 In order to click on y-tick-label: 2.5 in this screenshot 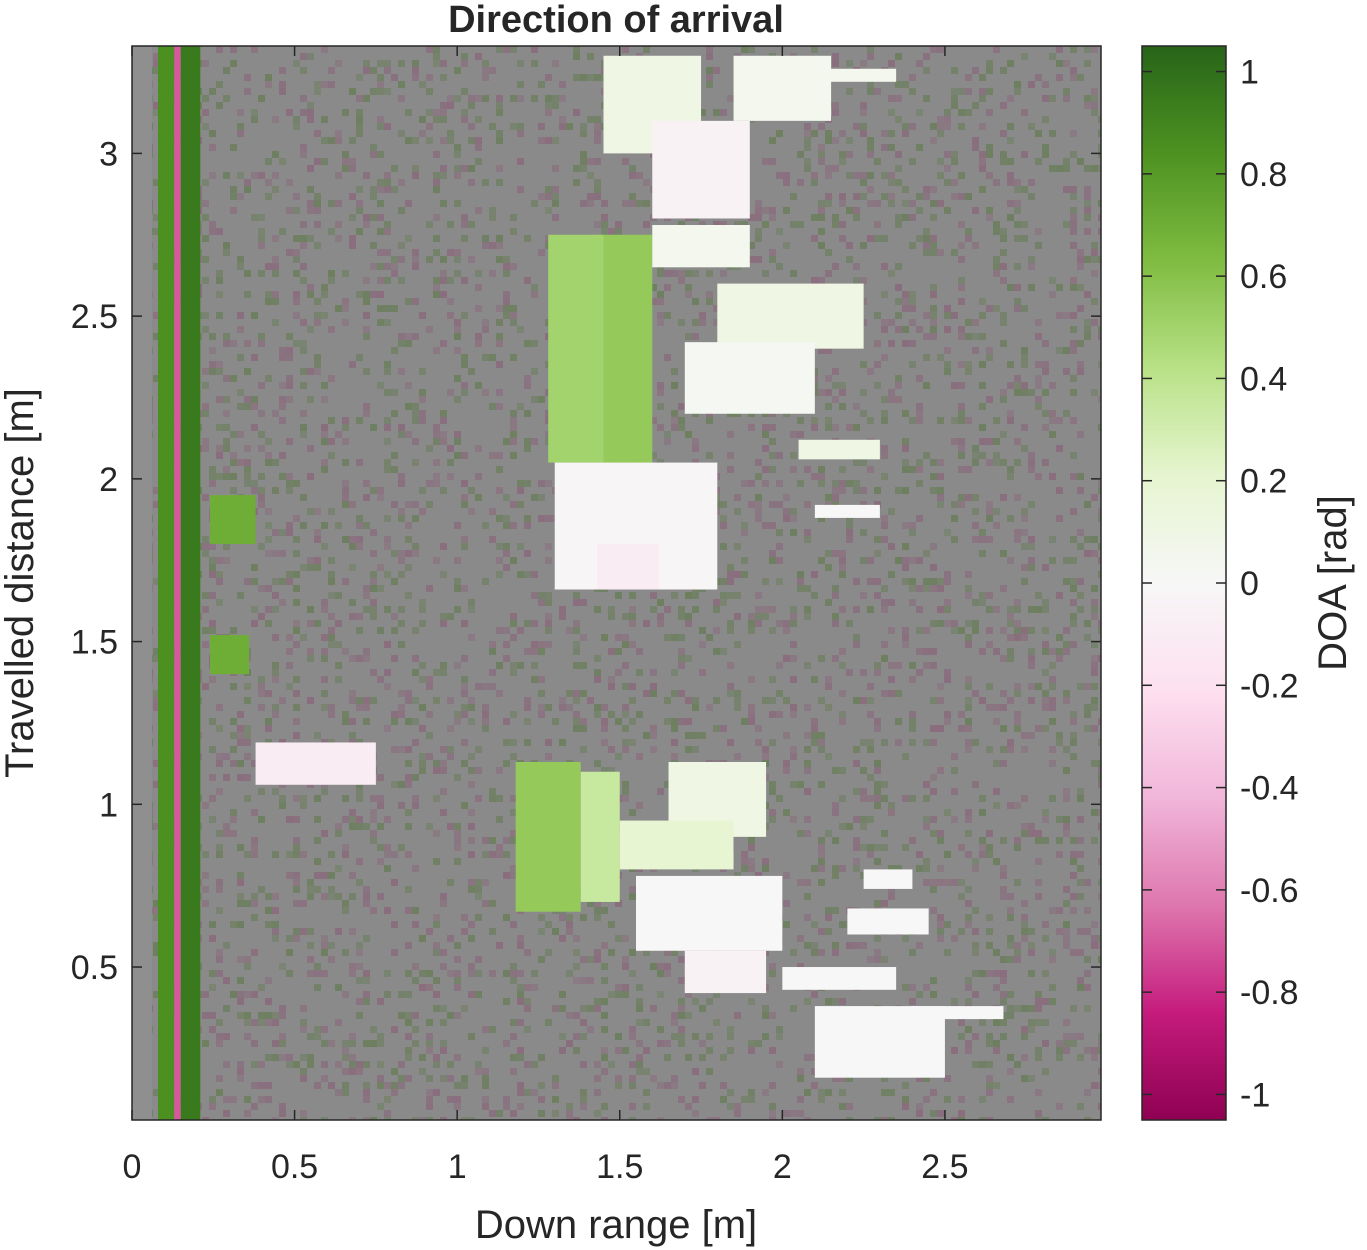, I will do `click(94, 317)`.